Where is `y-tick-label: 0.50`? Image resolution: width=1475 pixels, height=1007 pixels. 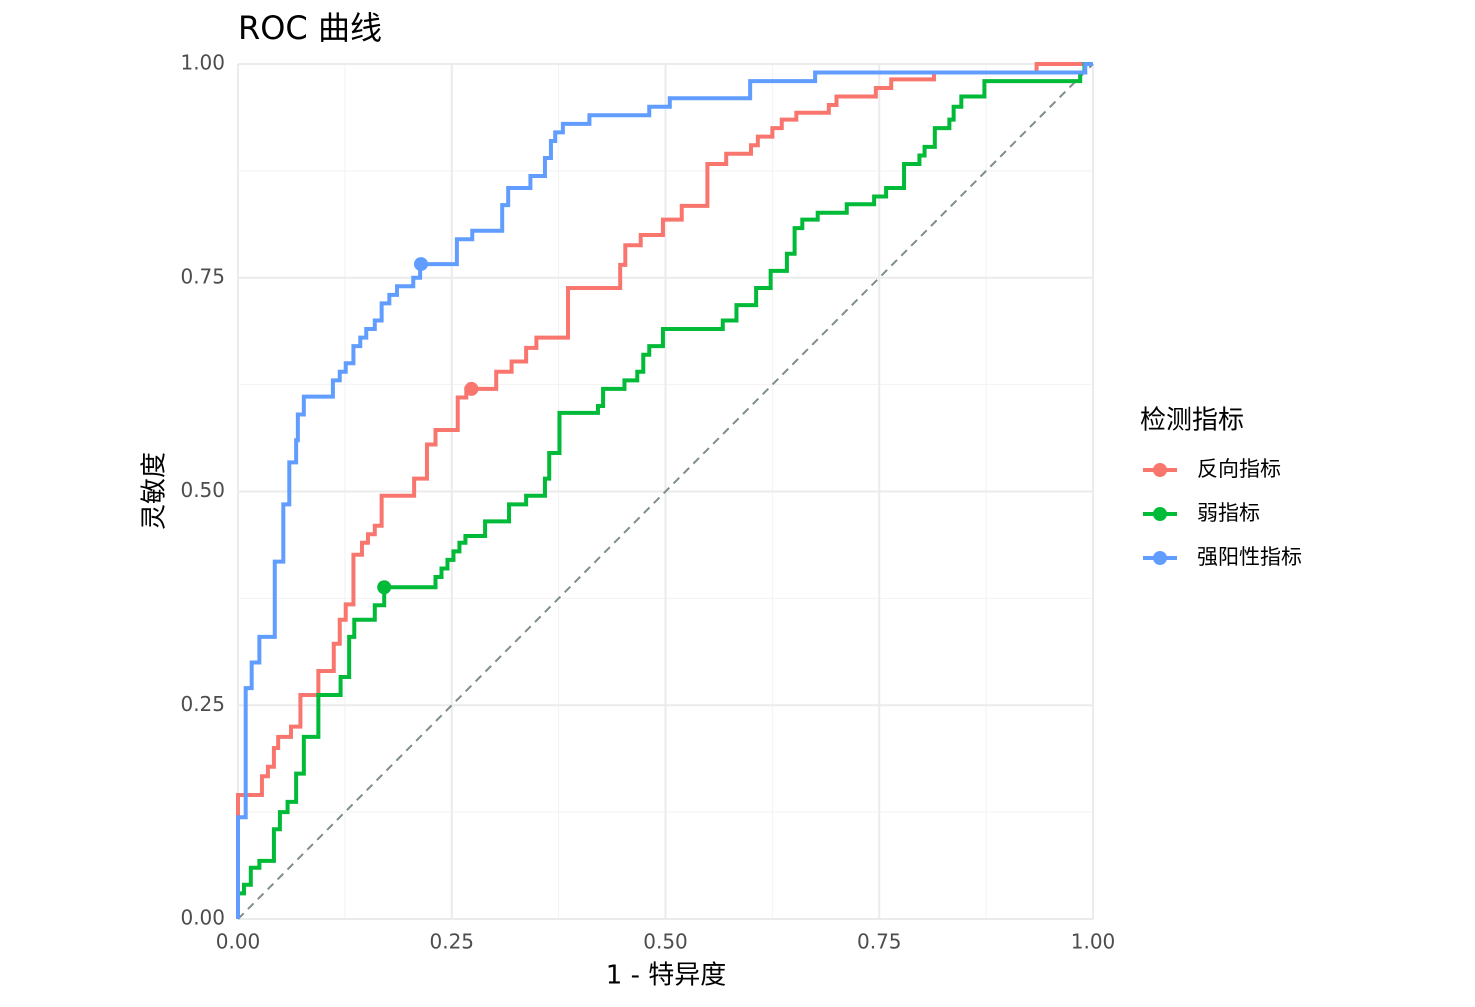 y-tick-label: 0.50 is located at coordinates (202, 490).